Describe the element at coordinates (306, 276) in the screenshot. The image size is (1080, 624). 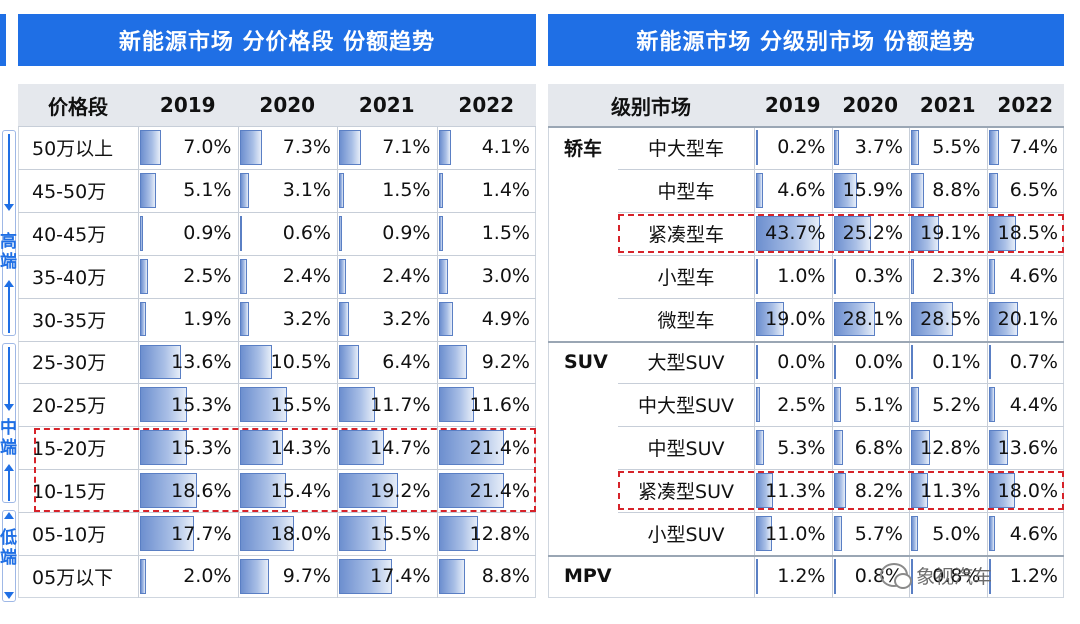
I see `share-value: 2.4%` at that location.